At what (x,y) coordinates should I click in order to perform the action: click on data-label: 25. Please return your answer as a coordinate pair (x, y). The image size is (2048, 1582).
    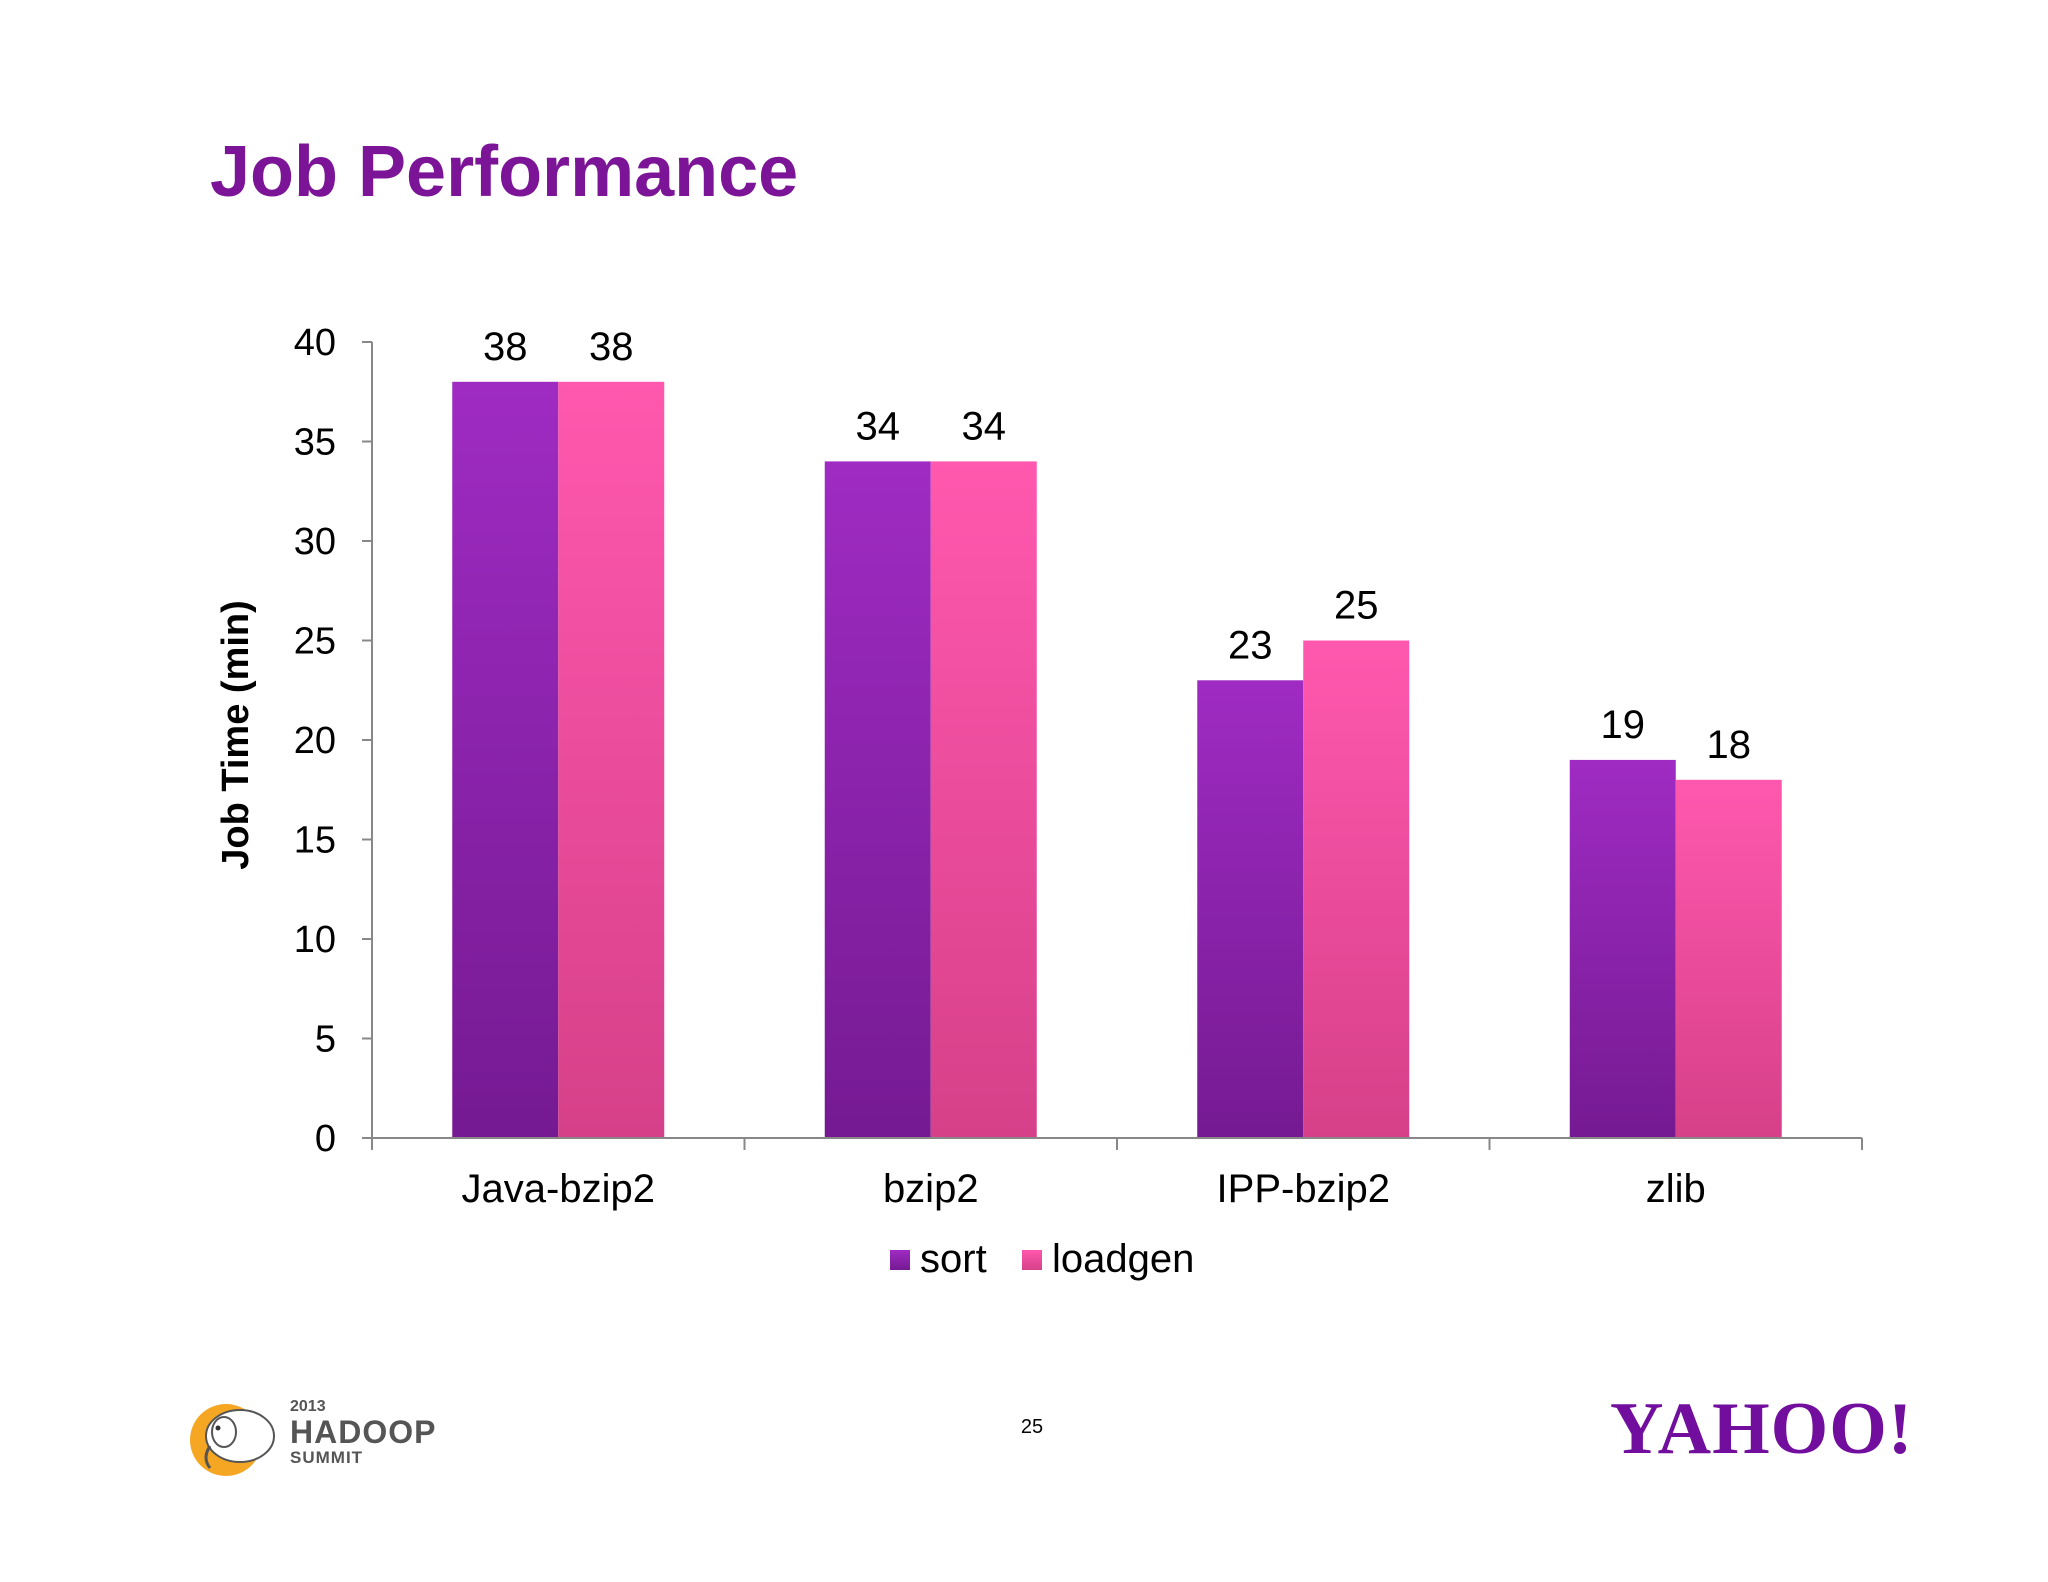
    Looking at the image, I should click on (1356, 606).